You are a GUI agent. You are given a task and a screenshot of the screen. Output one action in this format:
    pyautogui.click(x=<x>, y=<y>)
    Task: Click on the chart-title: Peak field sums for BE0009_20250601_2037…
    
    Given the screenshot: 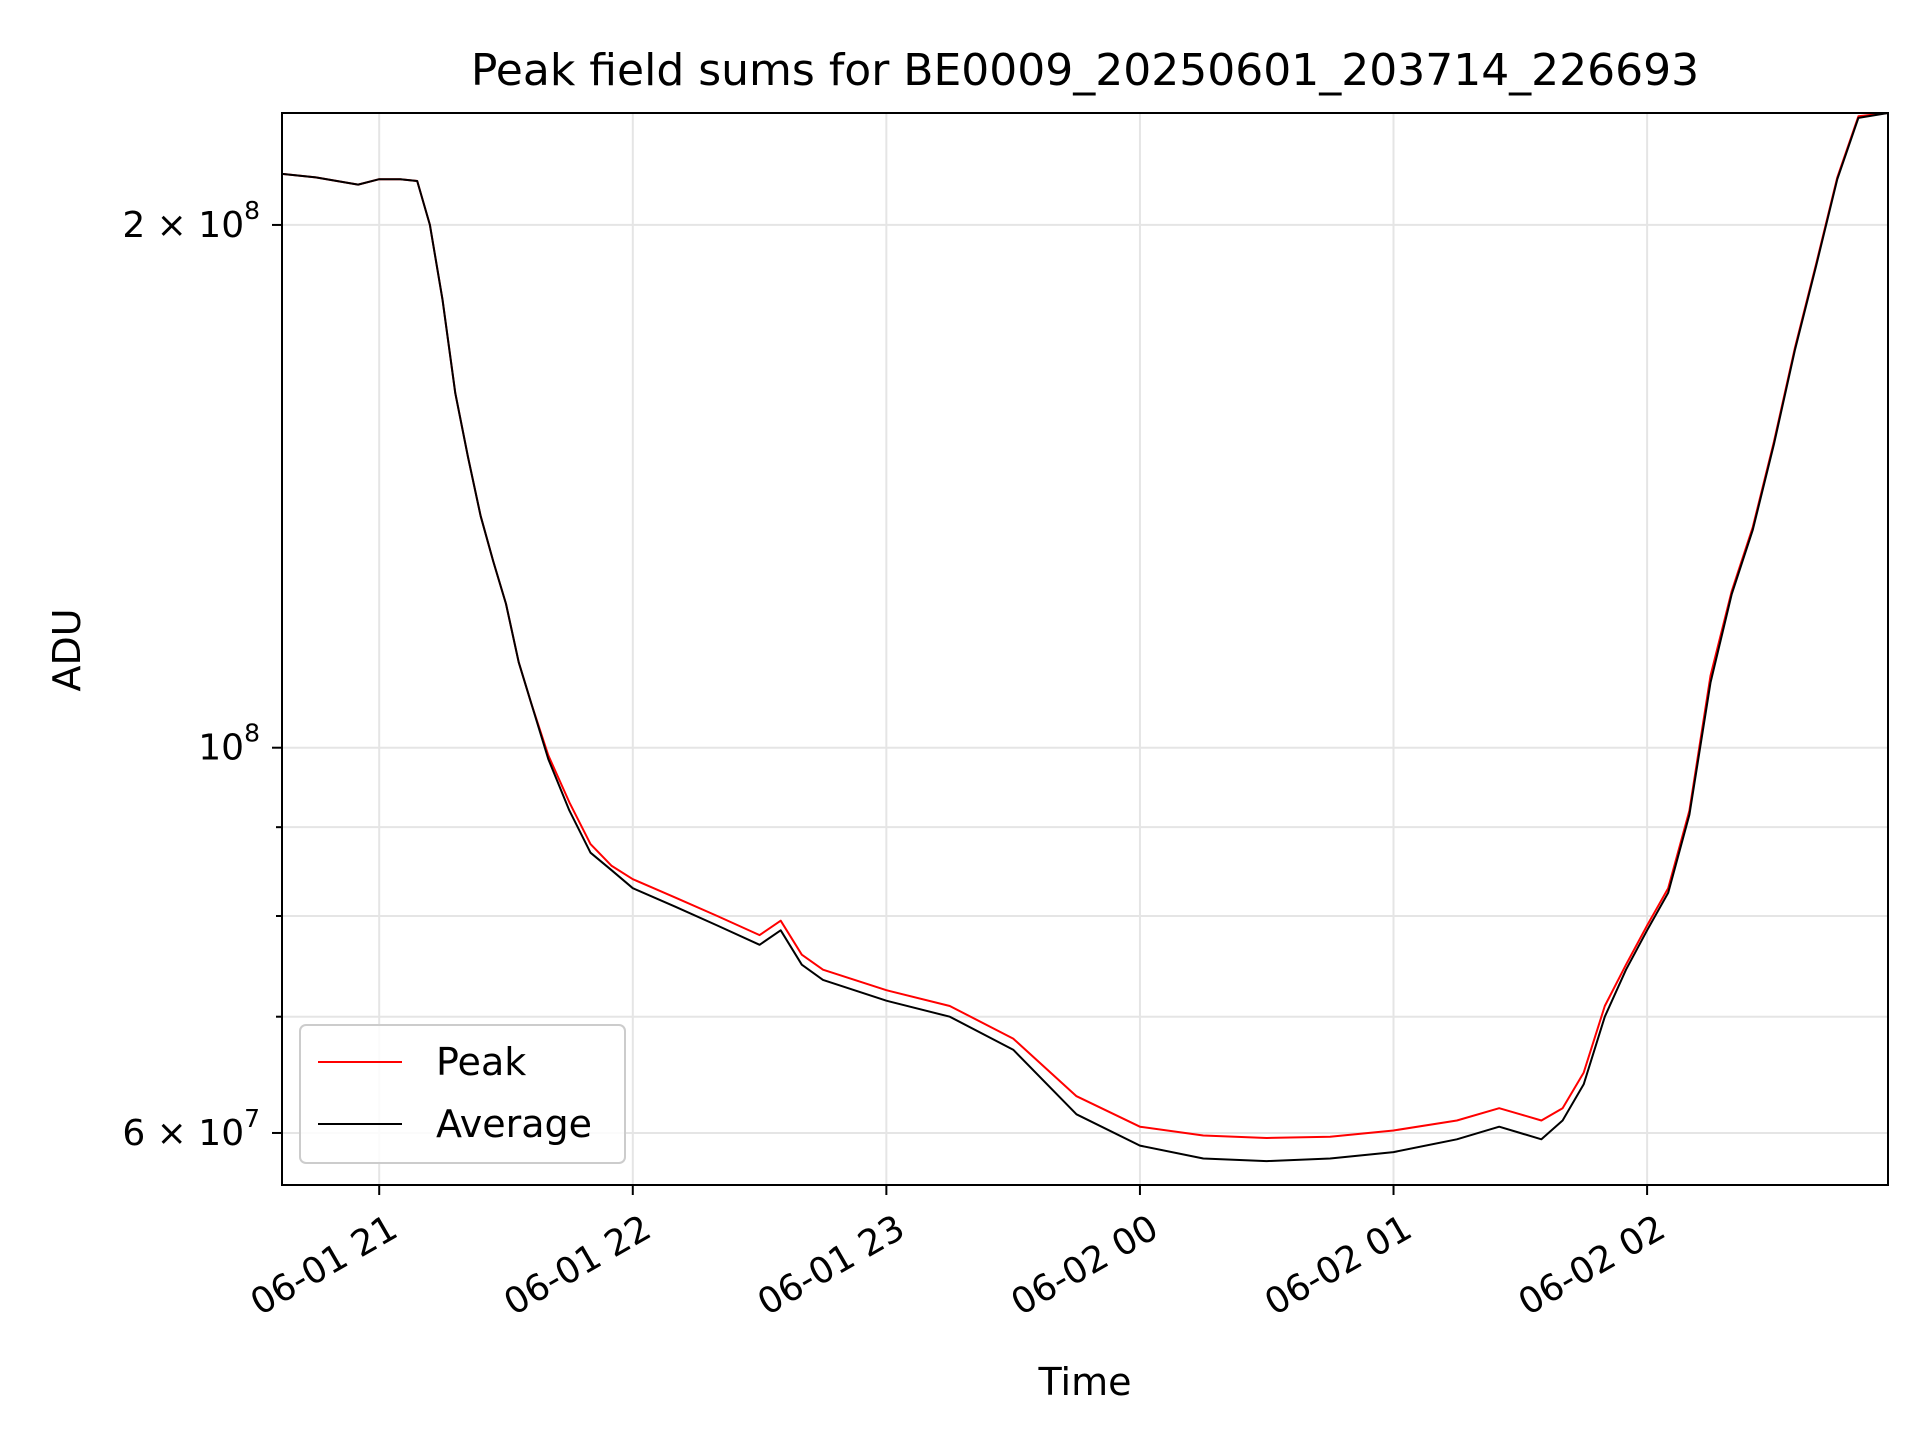 What is the action you would take?
    pyautogui.click(x=1085, y=70)
    